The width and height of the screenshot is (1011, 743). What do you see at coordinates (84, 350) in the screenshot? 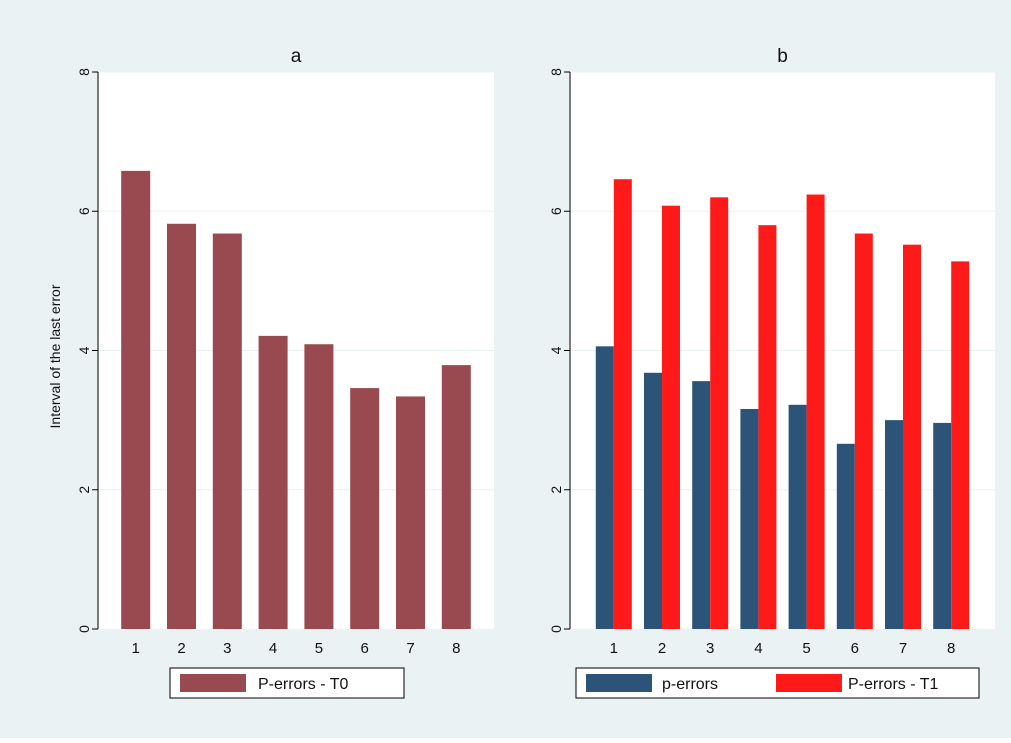
I see `panel-a-y-tick-label: 4` at bounding box center [84, 350].